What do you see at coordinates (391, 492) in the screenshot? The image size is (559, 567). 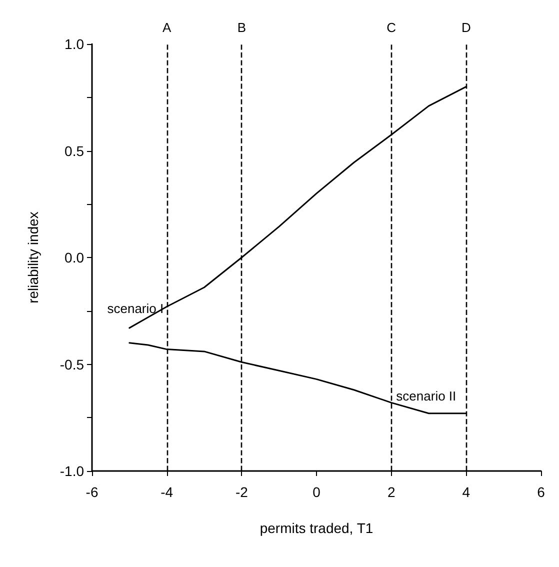 I see `x-tick-label: 2` at bounding box center [391, 492].